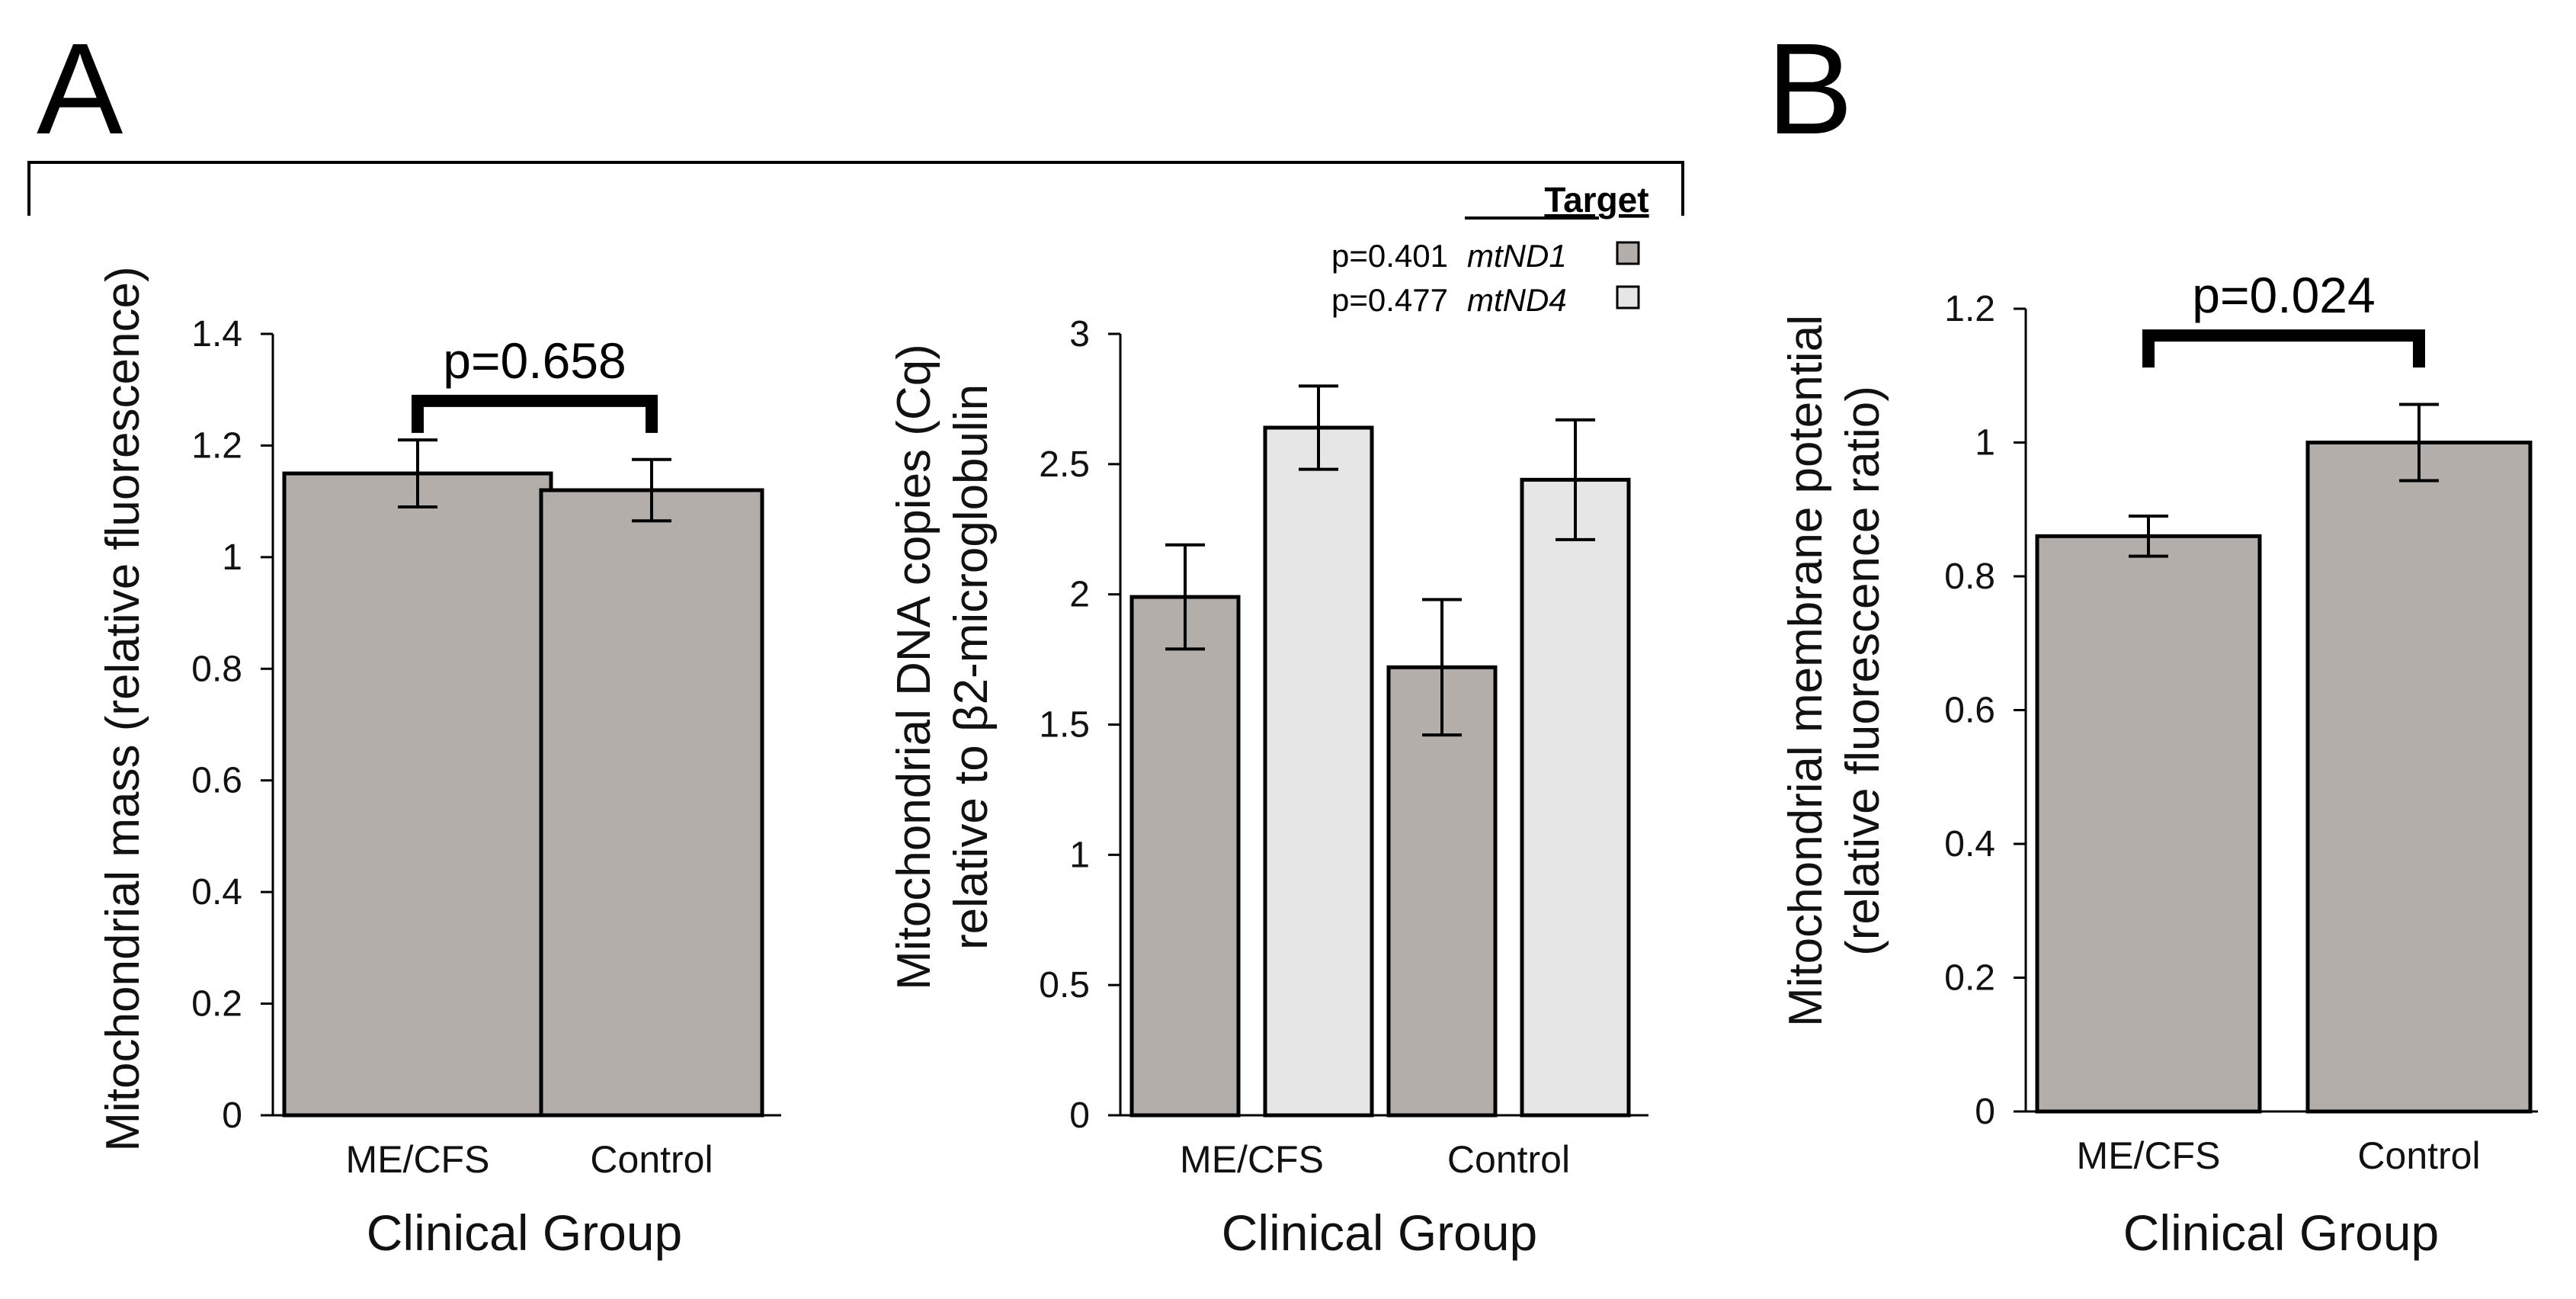  Describe the element at coordinates (417, 794) in the screenshot. I see `massChart-bar-me-cfs` at that location.